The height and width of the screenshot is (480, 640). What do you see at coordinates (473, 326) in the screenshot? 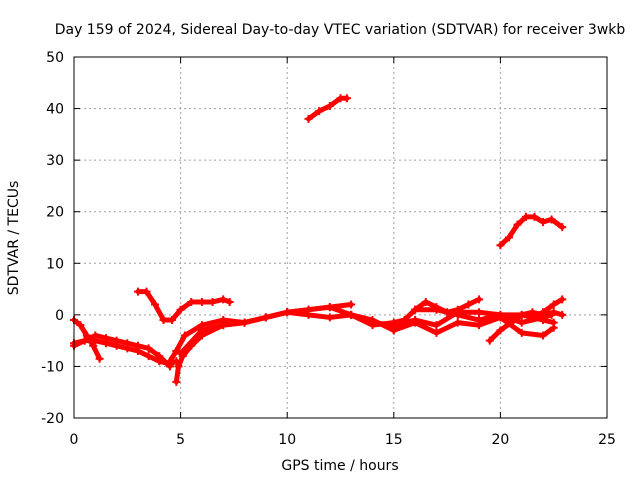
I see `series-track-j` at bounding box center [473, 326].